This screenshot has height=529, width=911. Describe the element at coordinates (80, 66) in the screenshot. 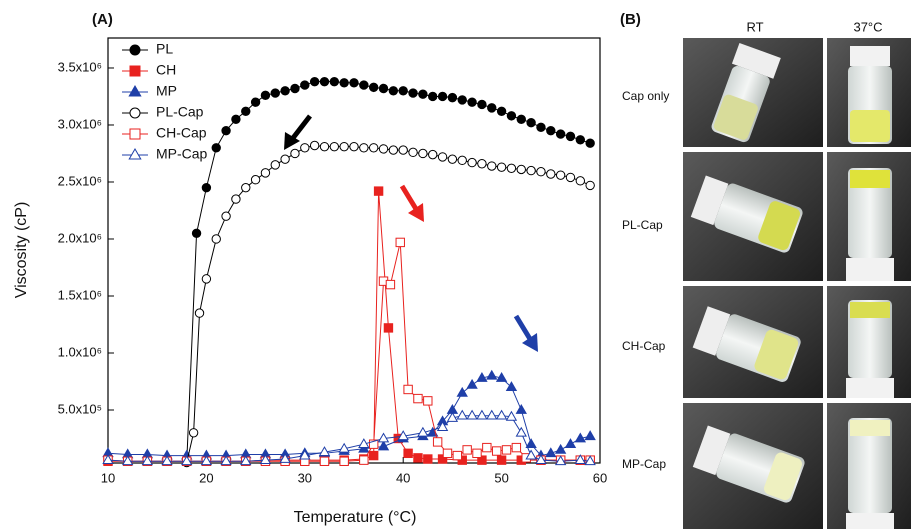

I see `y-tick-label: 3.5x10⁶` at that location.